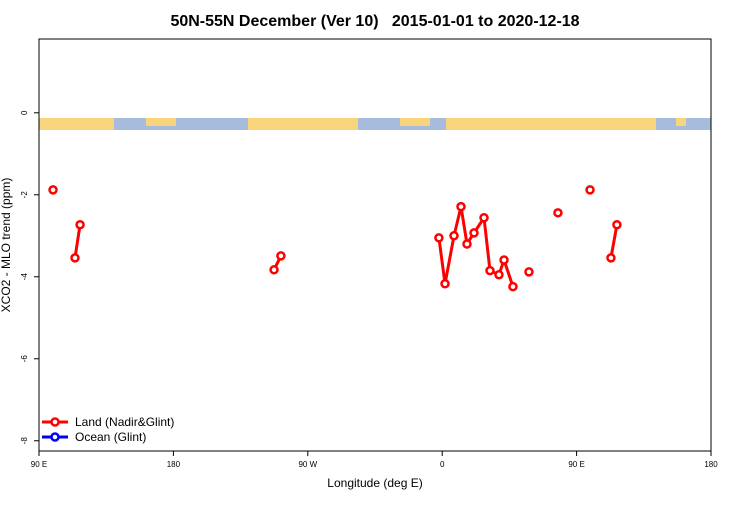 The width and height of the screenshot is (750, 505). Describe the element at coordinates (24, 195) in the screenshot. I see `y-tick-label: -2` at that location.